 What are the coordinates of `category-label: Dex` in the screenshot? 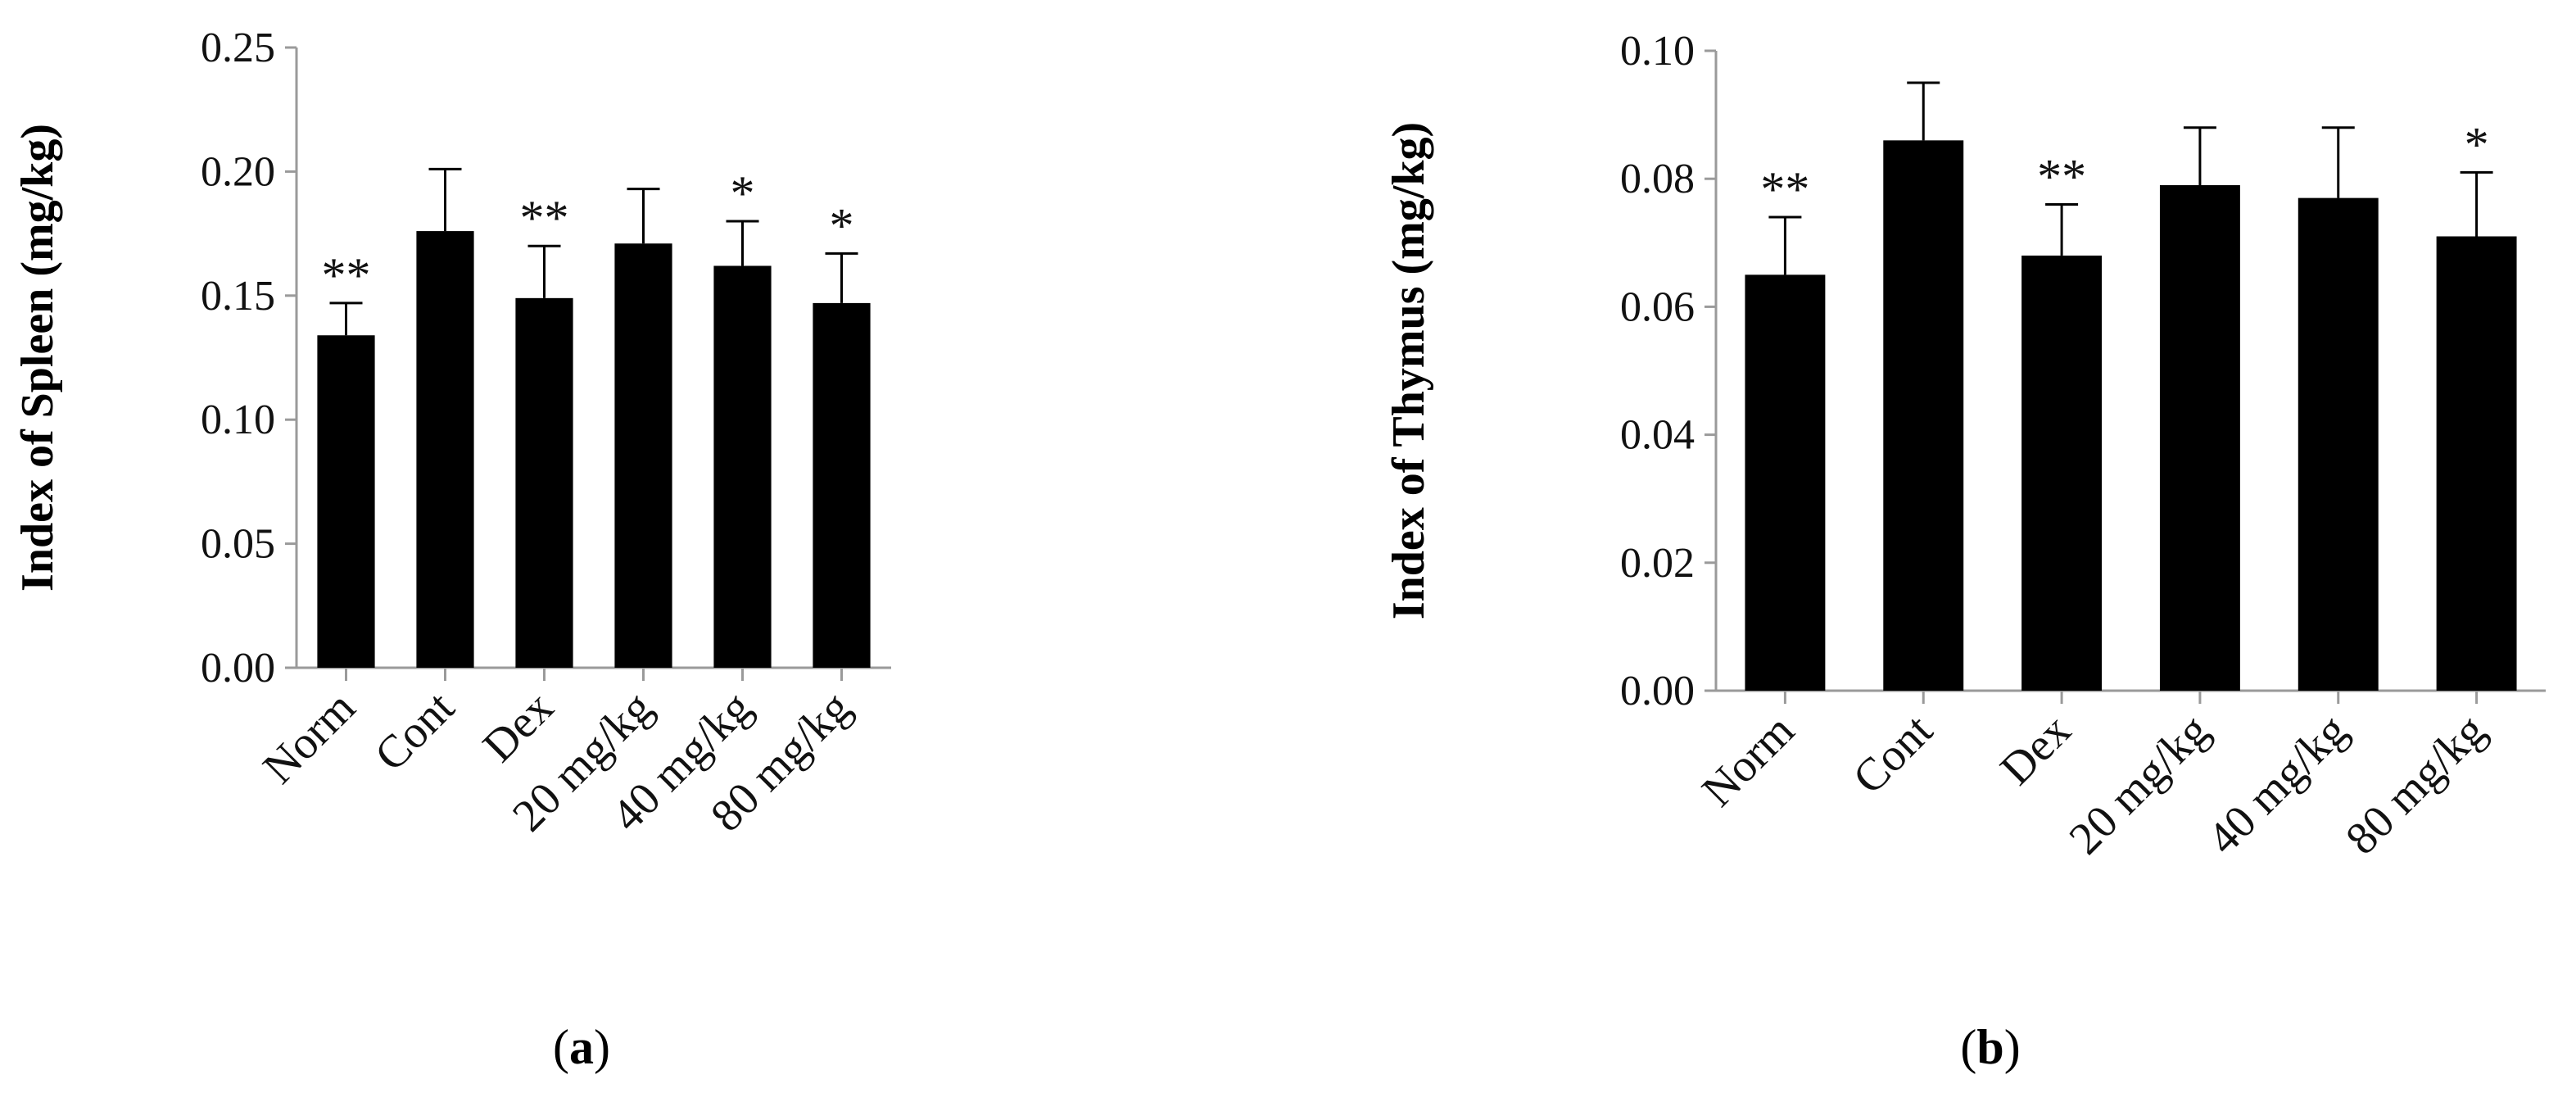 It's located at (2035, 750).